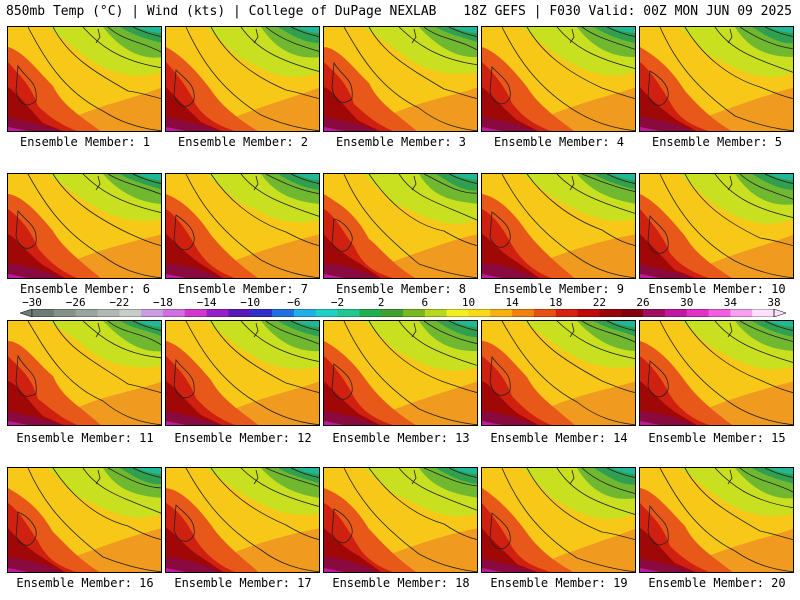 This screenshot has height=600, width=800. I want to click on colorbar-tick-label: 18, so click(556, 302).